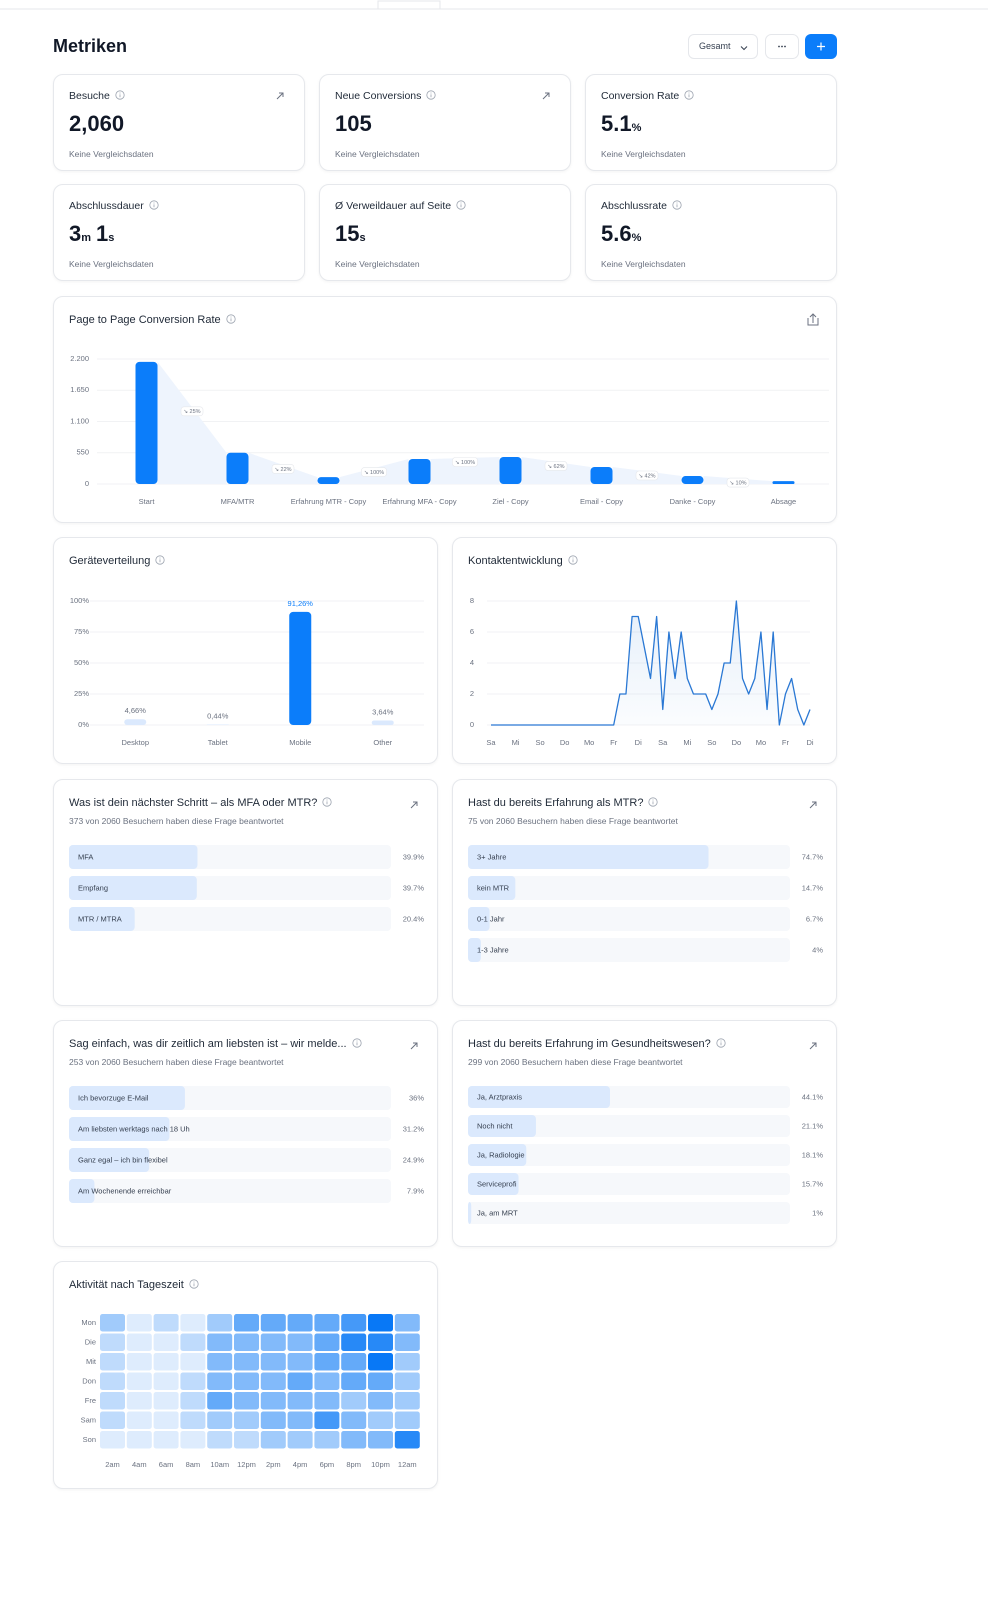 This screenshot has width=1008, height=1600. What do you see at coordinates (300, 742) in the screenshot?
I see `x-tick-label: Mobile` at bounding box center [300, 742].